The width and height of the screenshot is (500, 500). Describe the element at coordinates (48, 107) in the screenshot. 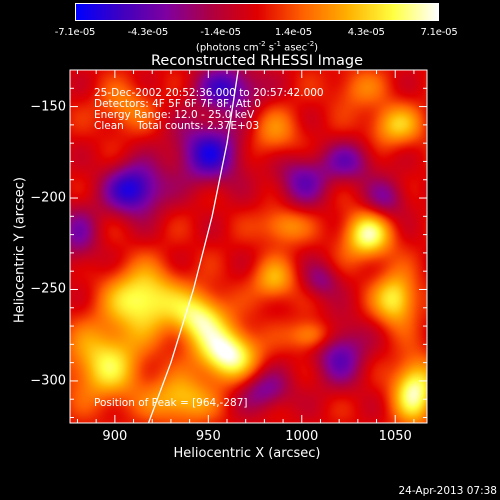

I see `y-tick-label: −150` at that location.